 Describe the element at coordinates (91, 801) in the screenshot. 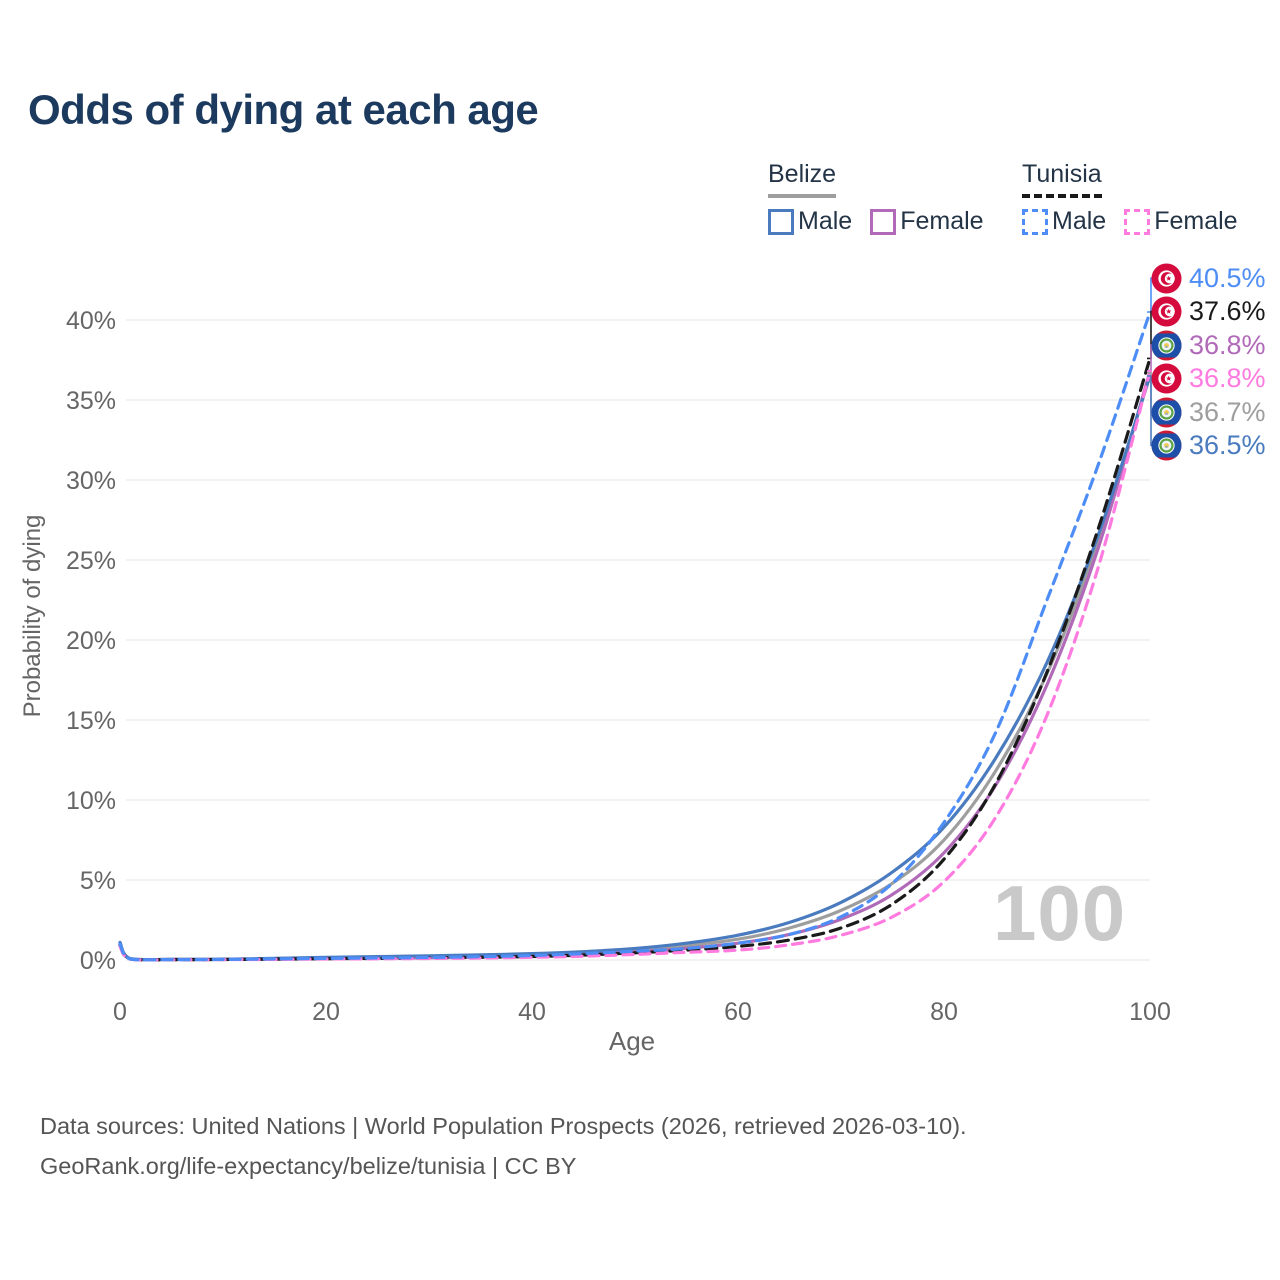

I see `y-tick-label: 10%` at that location.